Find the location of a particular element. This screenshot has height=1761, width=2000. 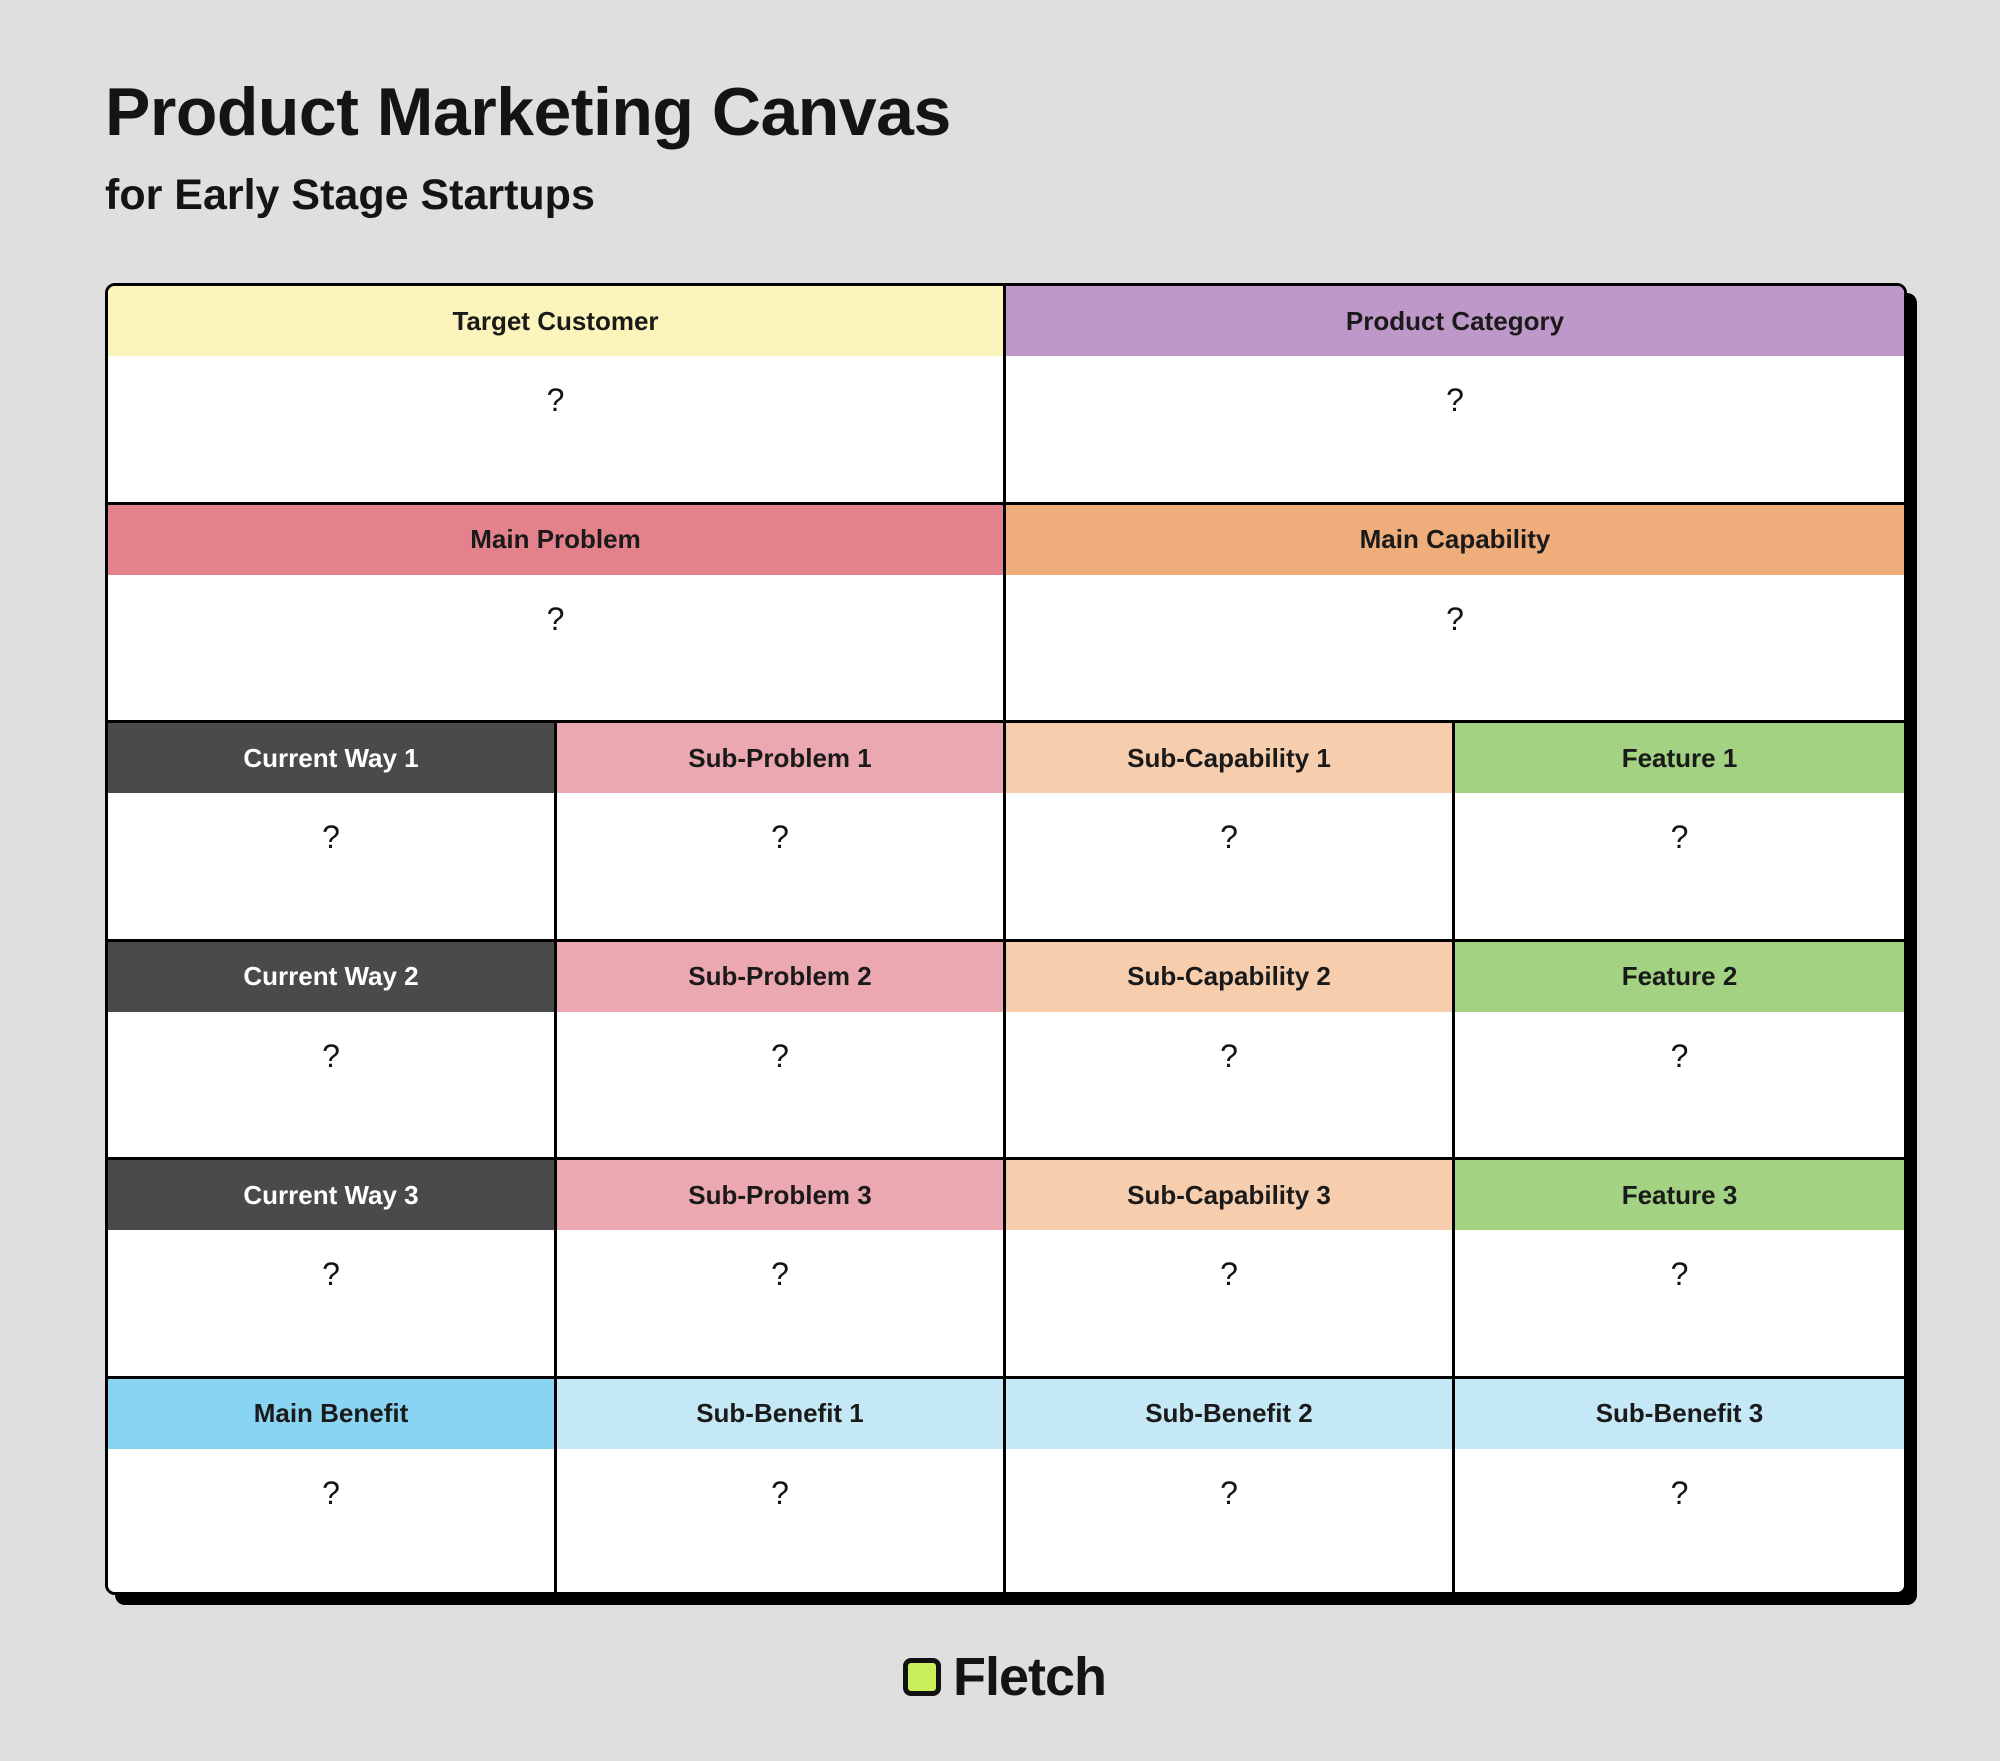

cell-sub-capability-1: Sub-Capability 1? is located at coordinates (1230, 832).